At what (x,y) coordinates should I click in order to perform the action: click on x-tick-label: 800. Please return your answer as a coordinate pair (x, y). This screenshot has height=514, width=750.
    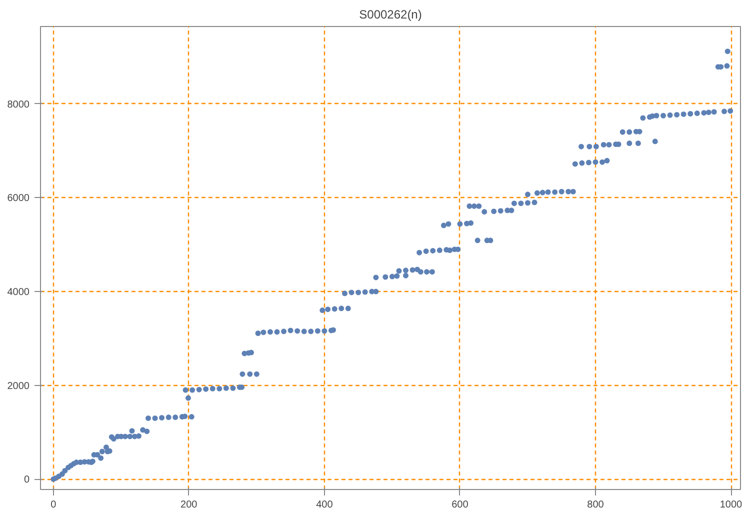
    Looking at the image, I should click on (595, 505).